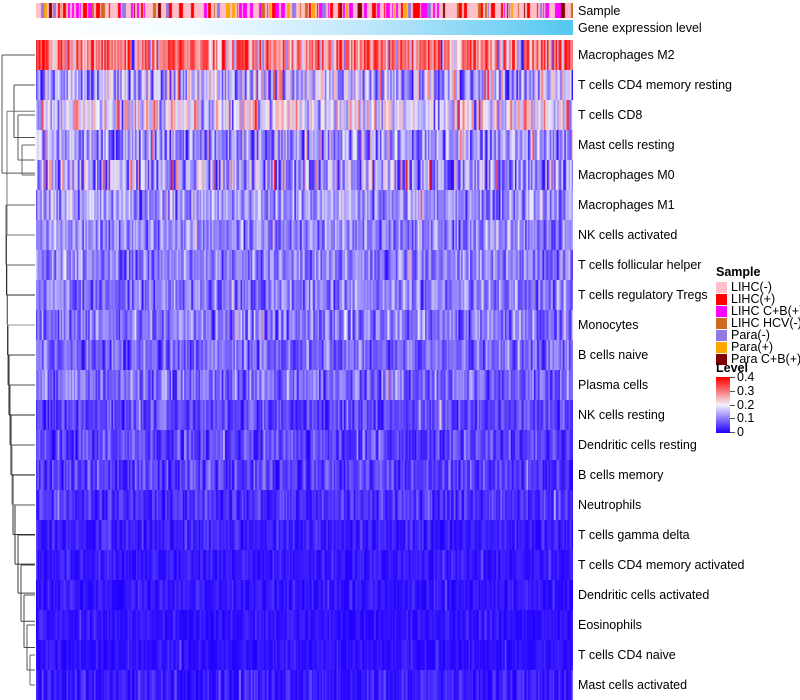 Image resolution: width=800 pixels, height=700 pixels. I want to click on row-label: Eosinophils, so click(610, 625).